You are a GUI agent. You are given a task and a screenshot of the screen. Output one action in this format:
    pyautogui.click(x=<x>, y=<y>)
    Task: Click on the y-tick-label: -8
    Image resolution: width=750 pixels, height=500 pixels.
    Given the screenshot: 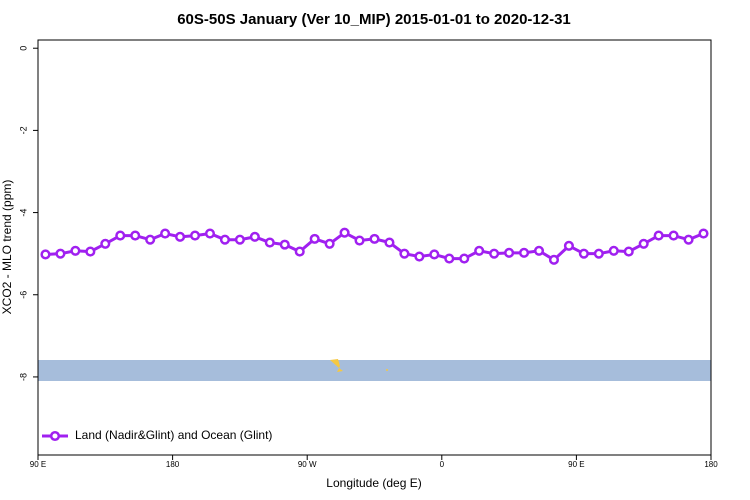 What is the action you would take?
    pyautogui.click(x=23, y=377)
    